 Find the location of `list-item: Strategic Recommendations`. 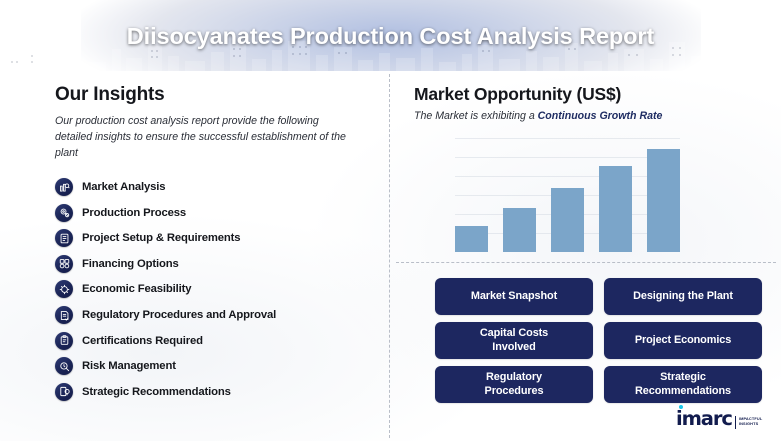

list-item: Strategic Recommendations is located at coordinates (217, 392).